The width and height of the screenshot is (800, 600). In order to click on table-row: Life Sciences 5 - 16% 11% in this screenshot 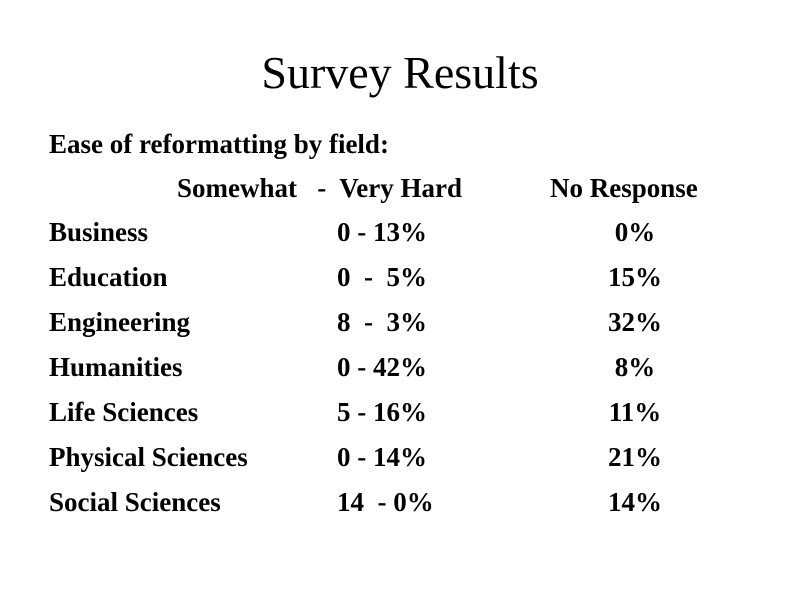, I will do `click(400, 418)`.